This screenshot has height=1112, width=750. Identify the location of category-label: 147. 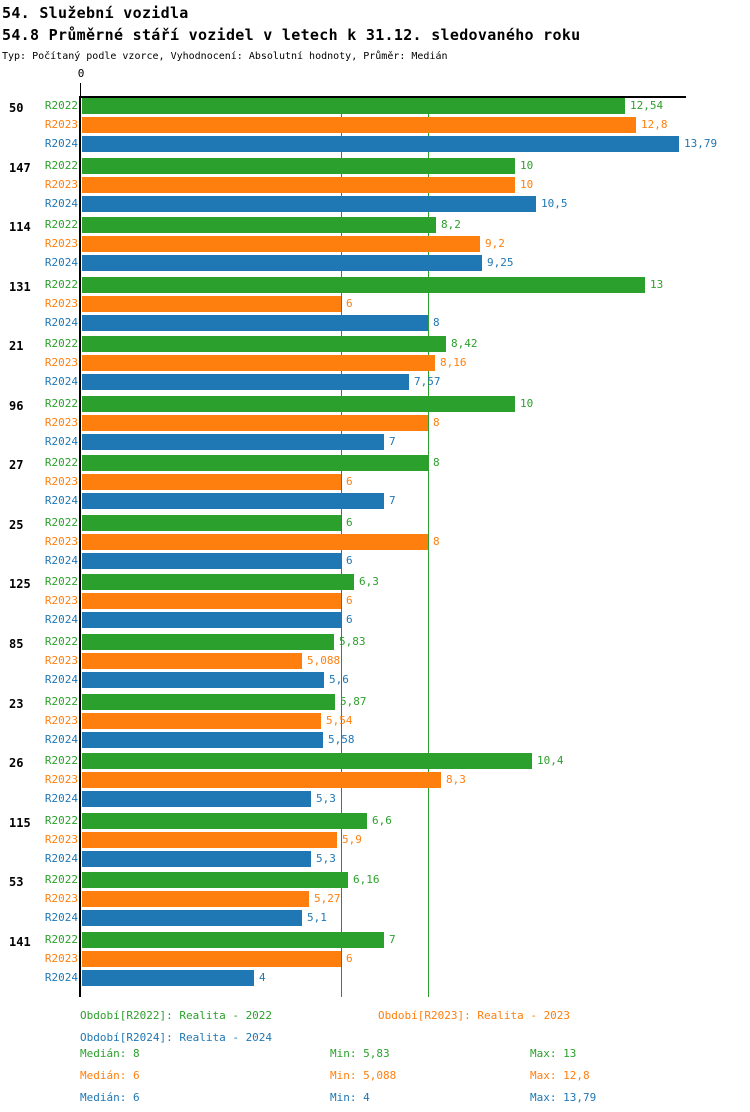
(20, 168).